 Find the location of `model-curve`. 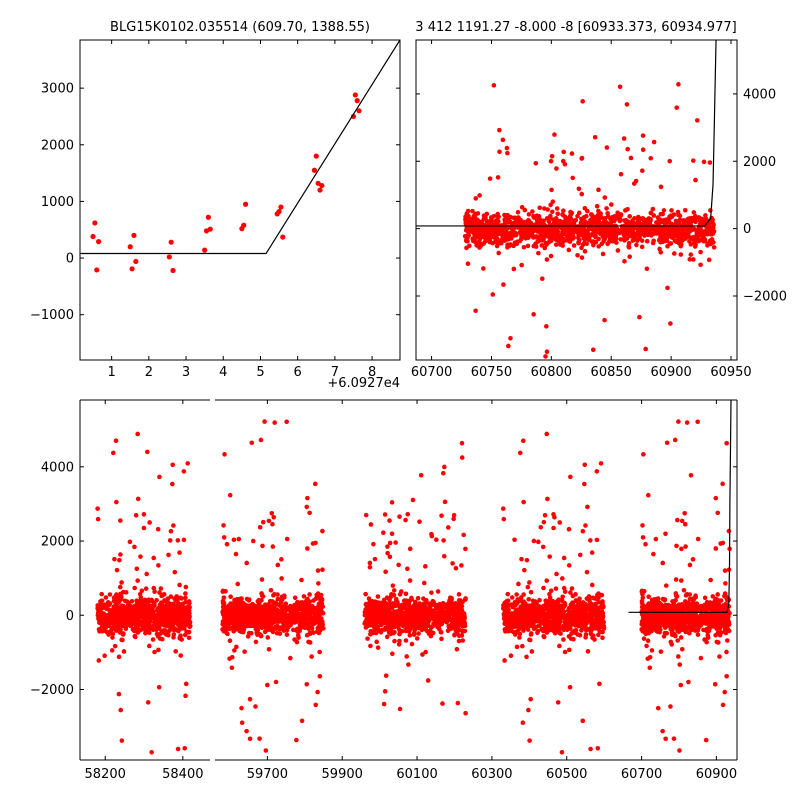

model-curve is located at coordinates (566, 133).